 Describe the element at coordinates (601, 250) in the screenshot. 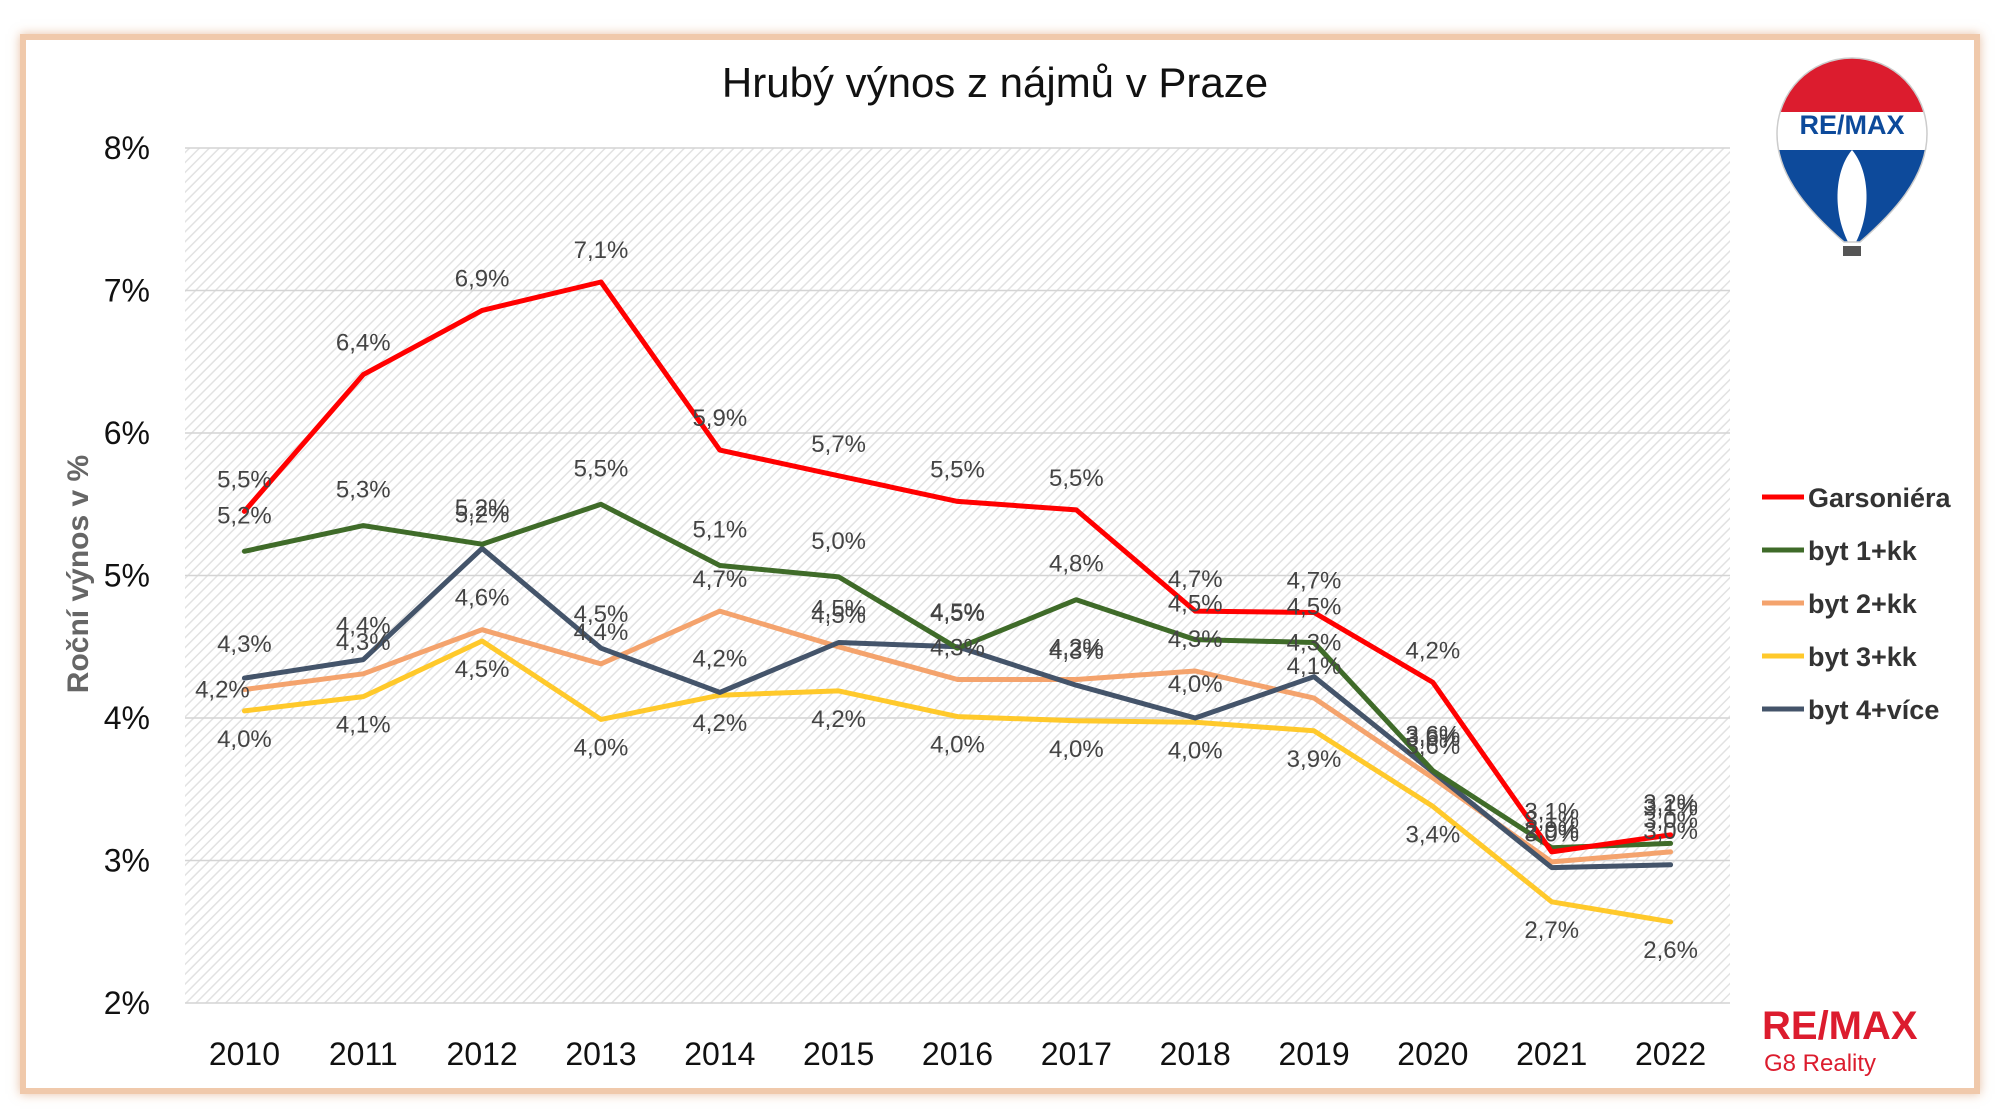

I see `data-label: 7,1%` at that location.